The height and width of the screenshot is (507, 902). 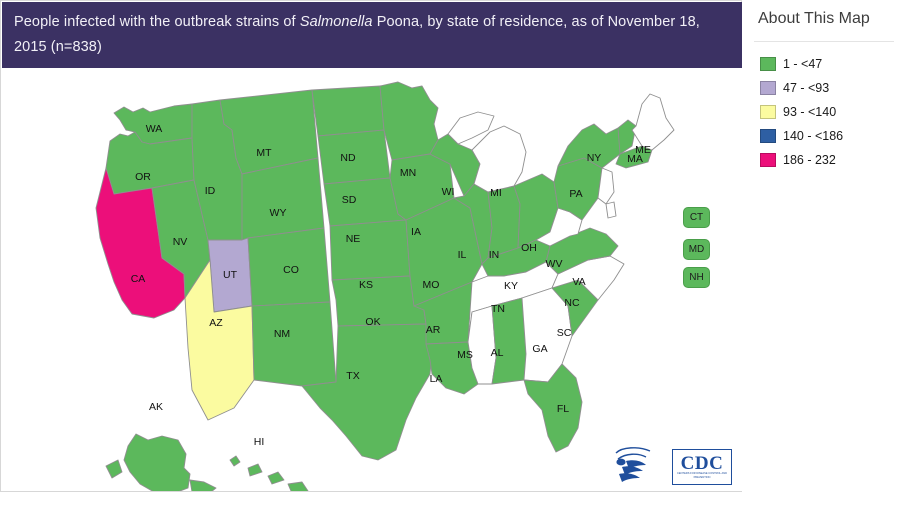 I want to click on state-label-NE: NE, so click(x=353, y=239).